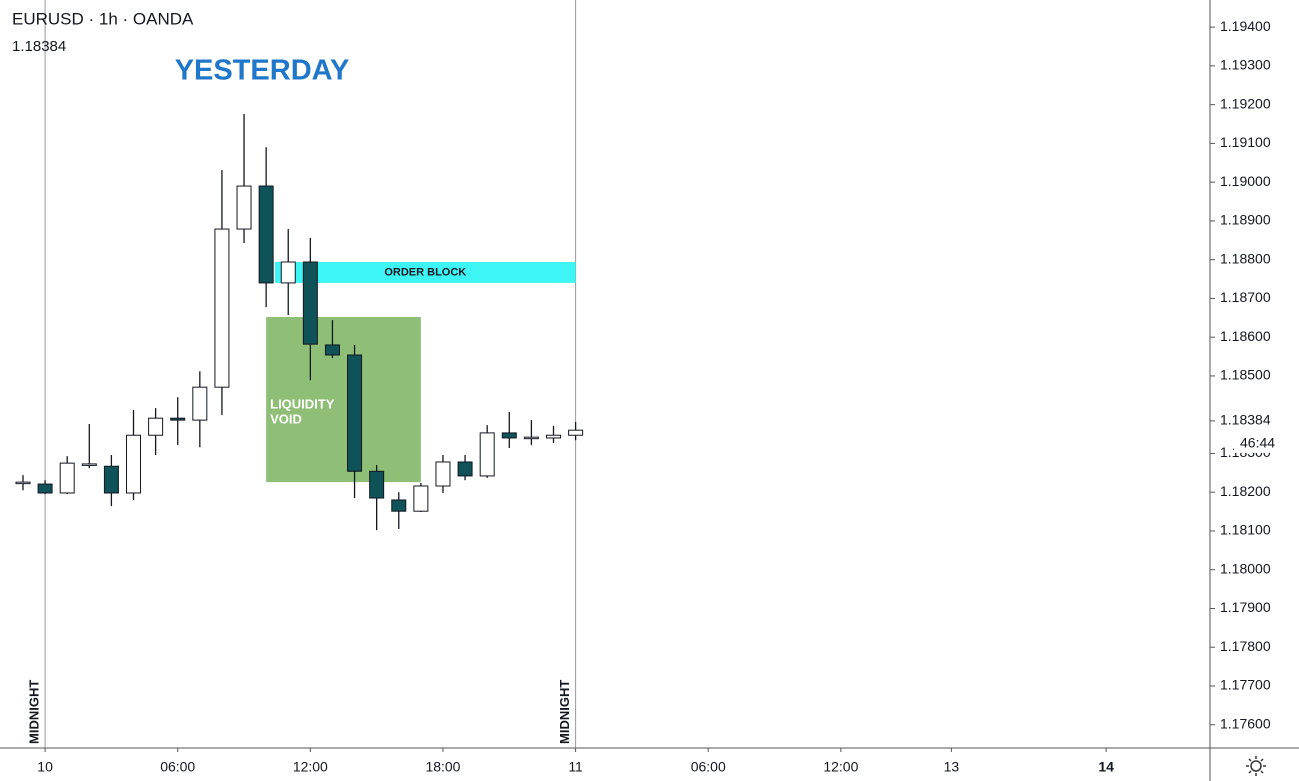 This screenshot has width=1299, height=781. I want to click on icon-rays, so click(1256, 766).